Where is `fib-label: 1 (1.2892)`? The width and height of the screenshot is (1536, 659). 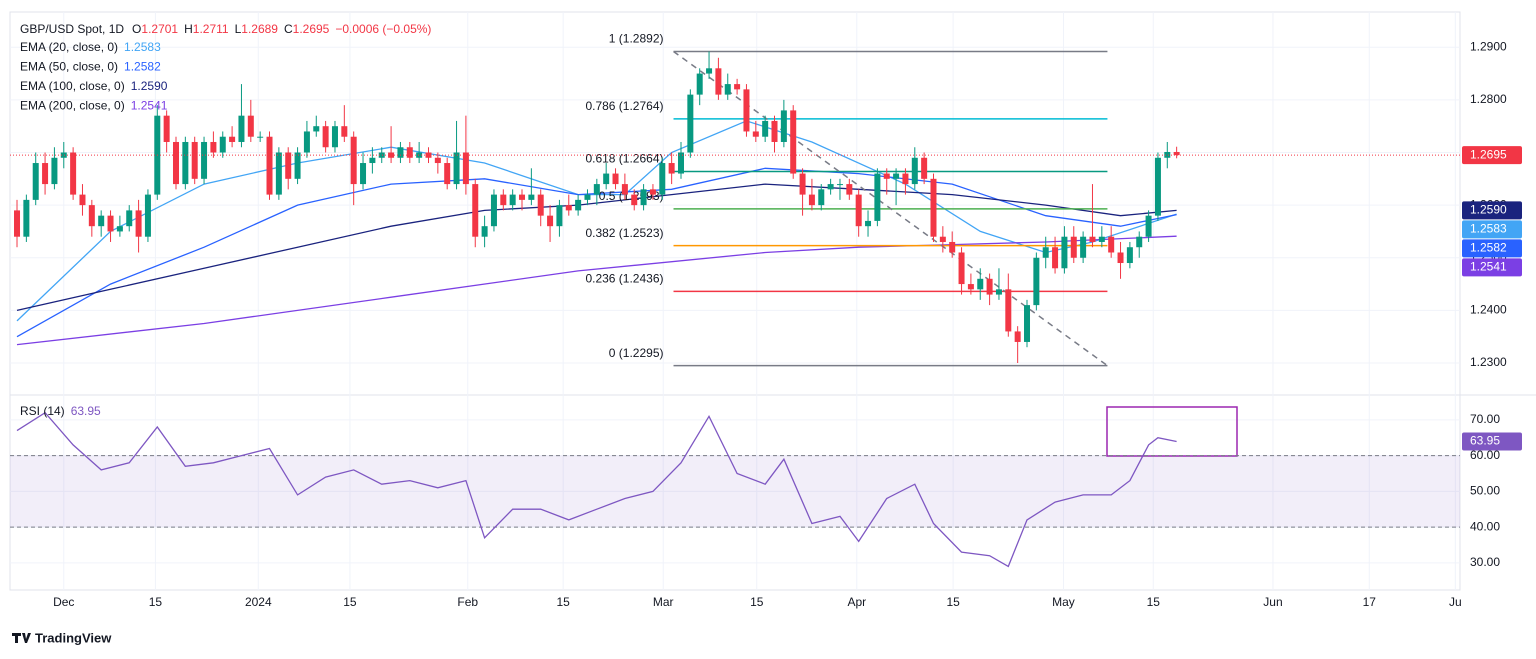
fib-label: 1 (1.2892) is located at coordinates (636, 39).